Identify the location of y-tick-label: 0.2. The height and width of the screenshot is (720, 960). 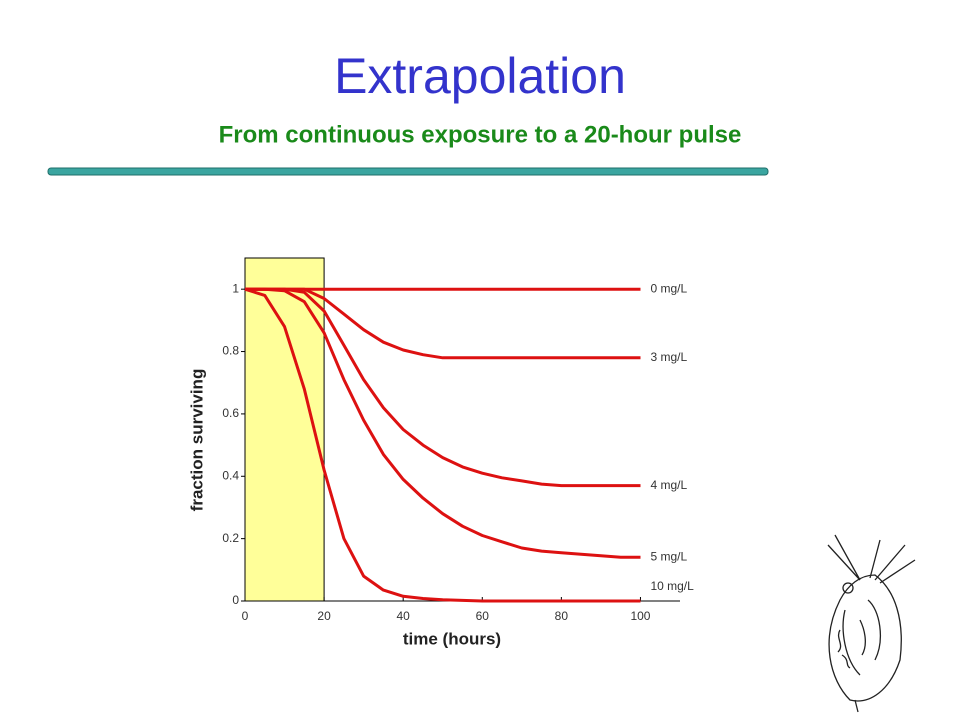
(230, 538).